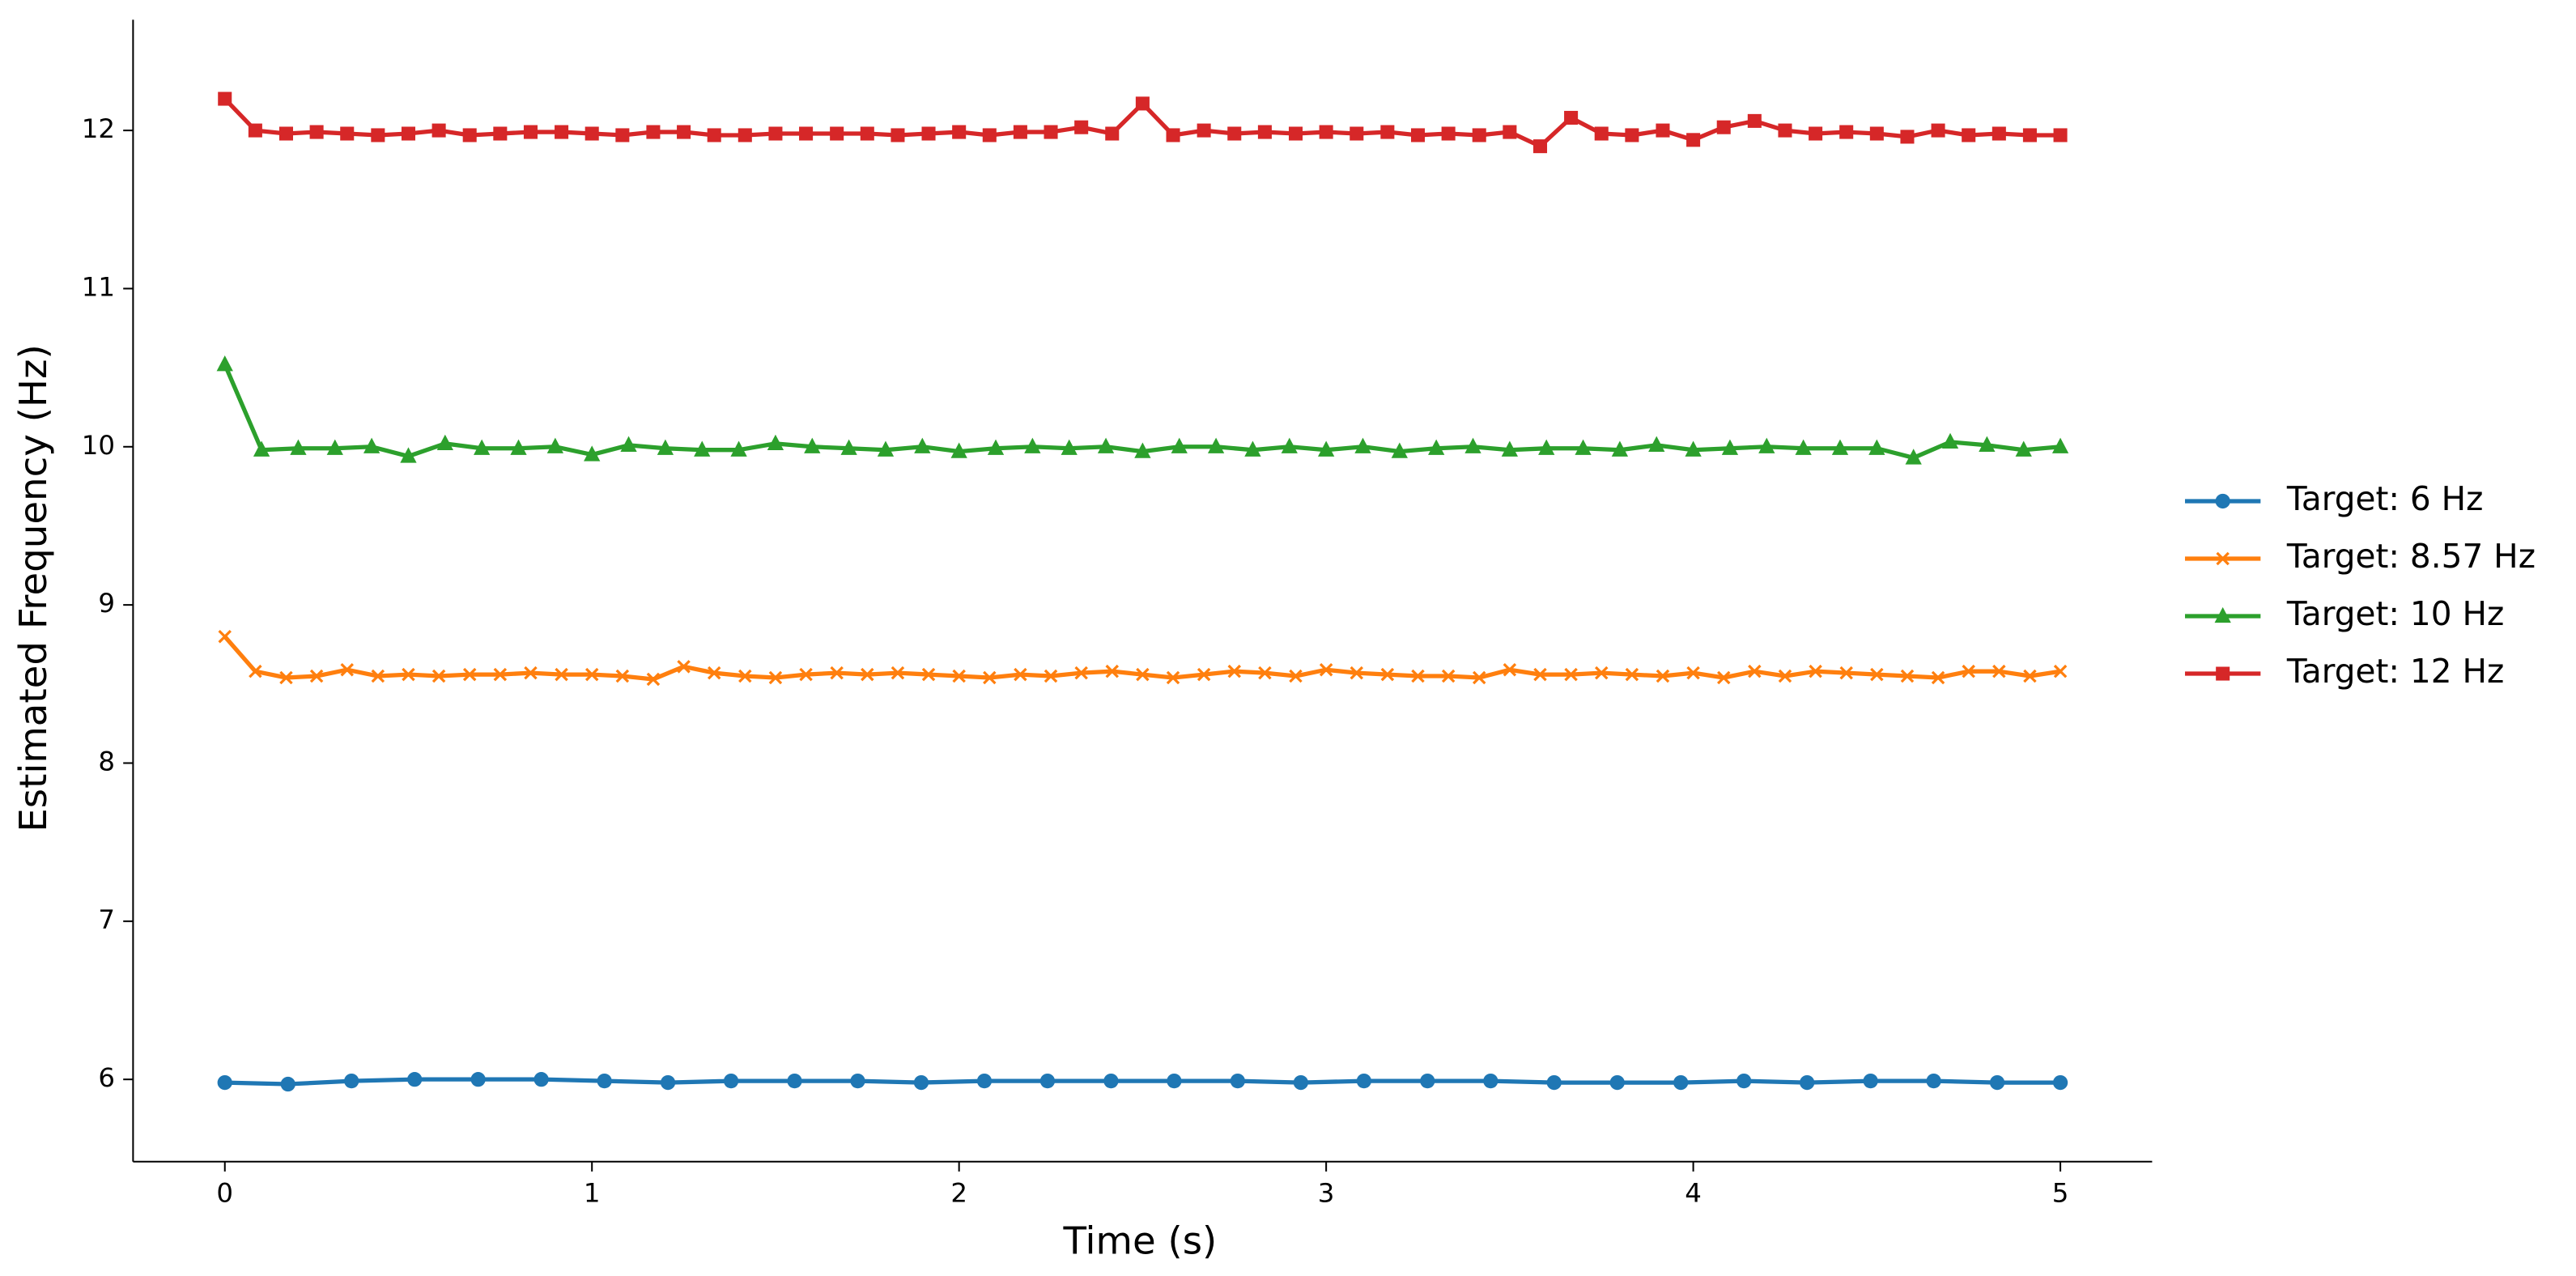 This screenshot has width=2576, height=1276. What do you see at coordinates (106, 1077) in the screenshot?
I see `y-tick-label: 6` at bounding box center [106, 1077].